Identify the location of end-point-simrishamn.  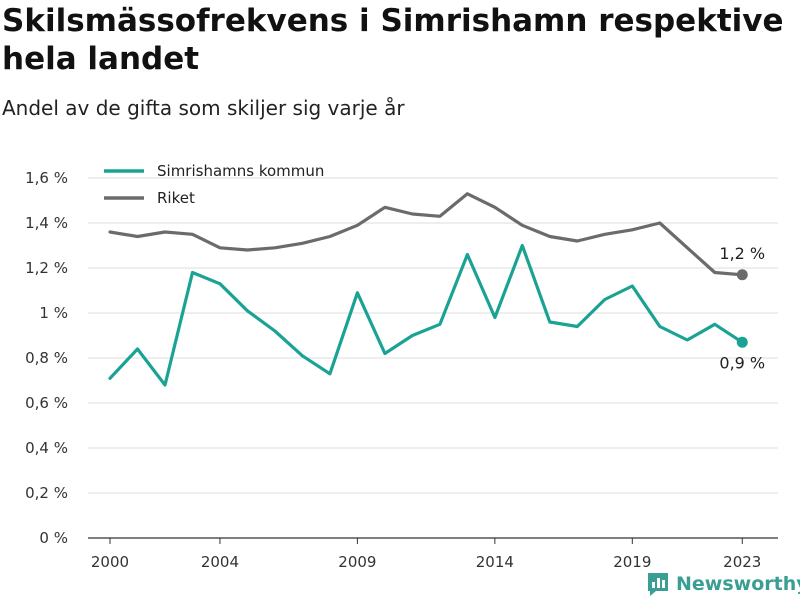
(742, 342).